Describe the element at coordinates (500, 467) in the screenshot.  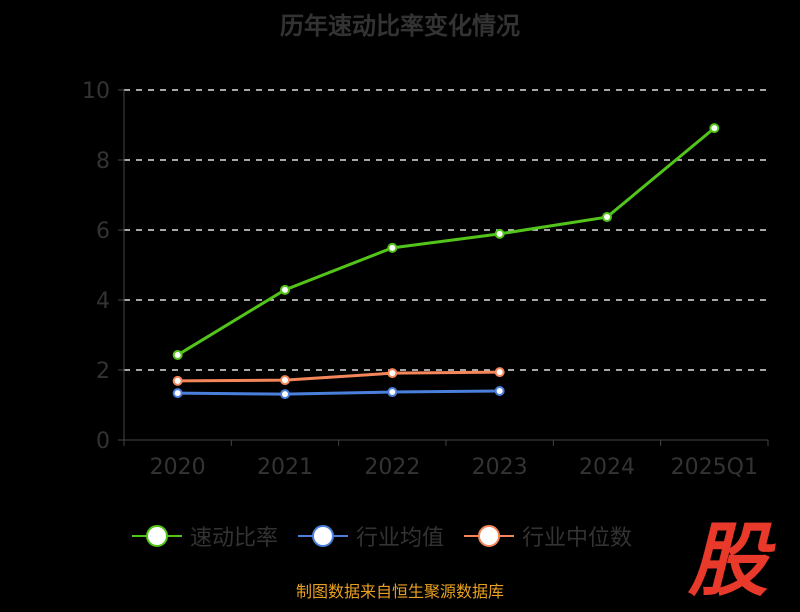
I see `x-tick-label: 2023` at that location.